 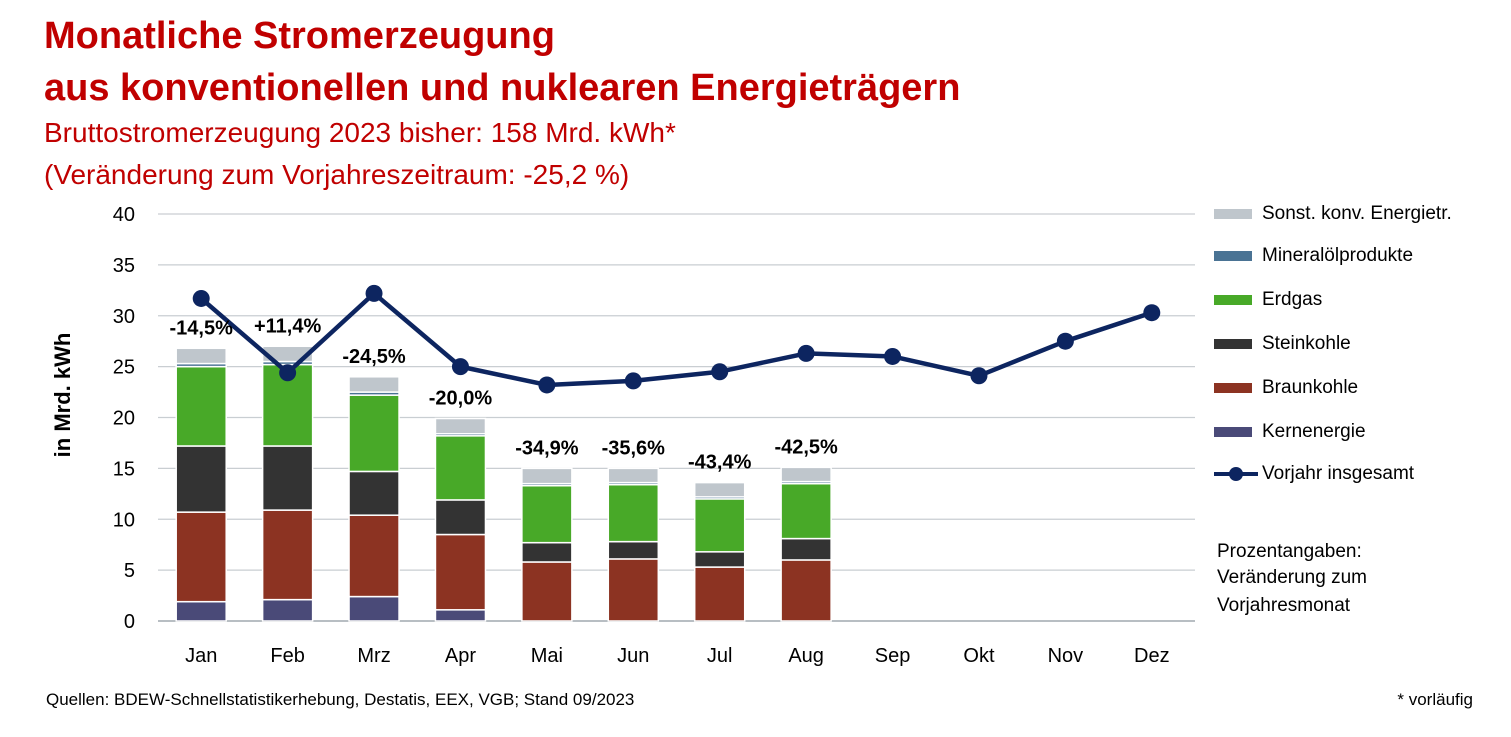 I want to click on x-tick-label: Mai, so click(x=547, y=656).